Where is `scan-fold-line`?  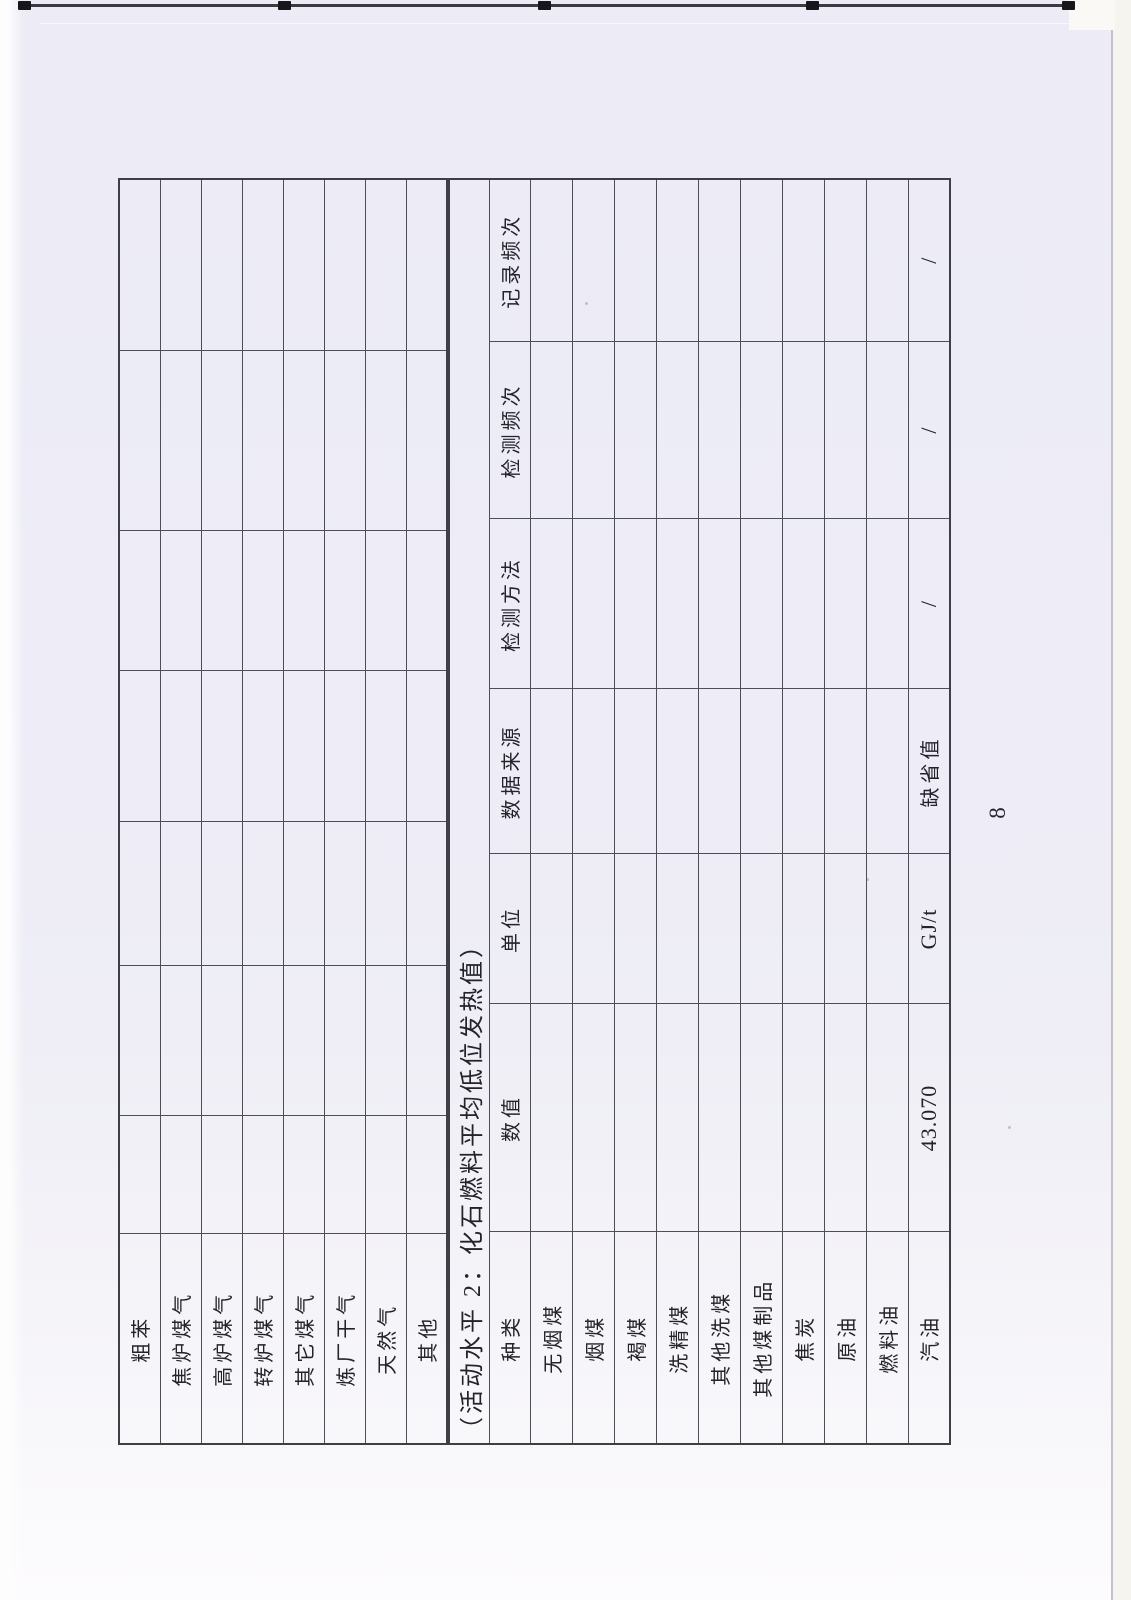
scan-fold-line is located at coordinates (555, 23).